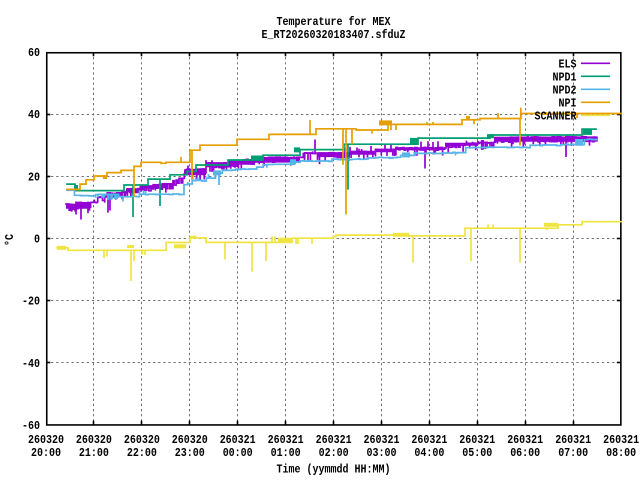  I want to click on svg-text: ELS, so click(568, 64).